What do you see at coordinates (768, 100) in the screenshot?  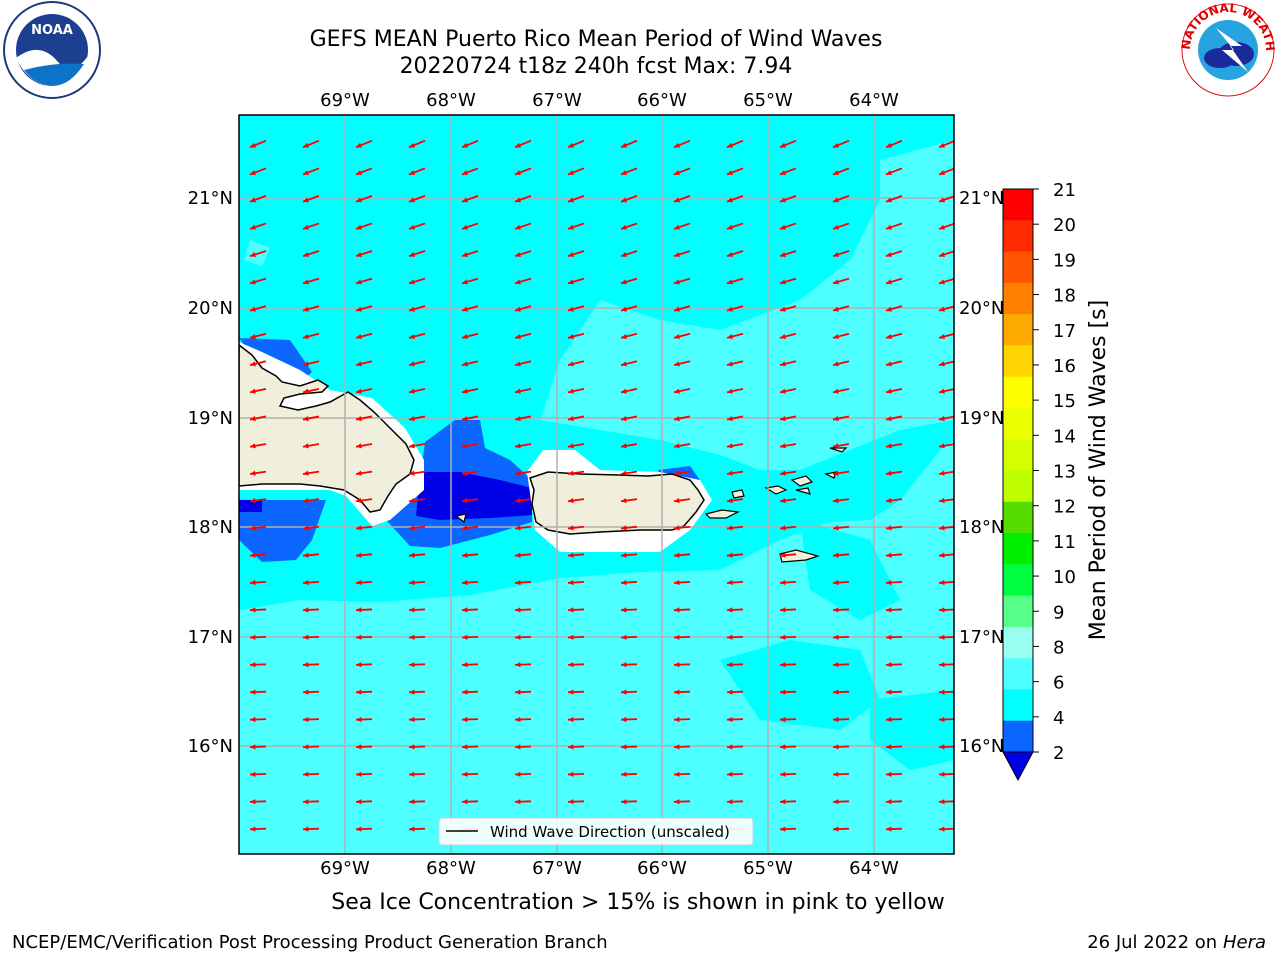 I see `lon-label-top: 65°W` at bounding box center [768, 100].